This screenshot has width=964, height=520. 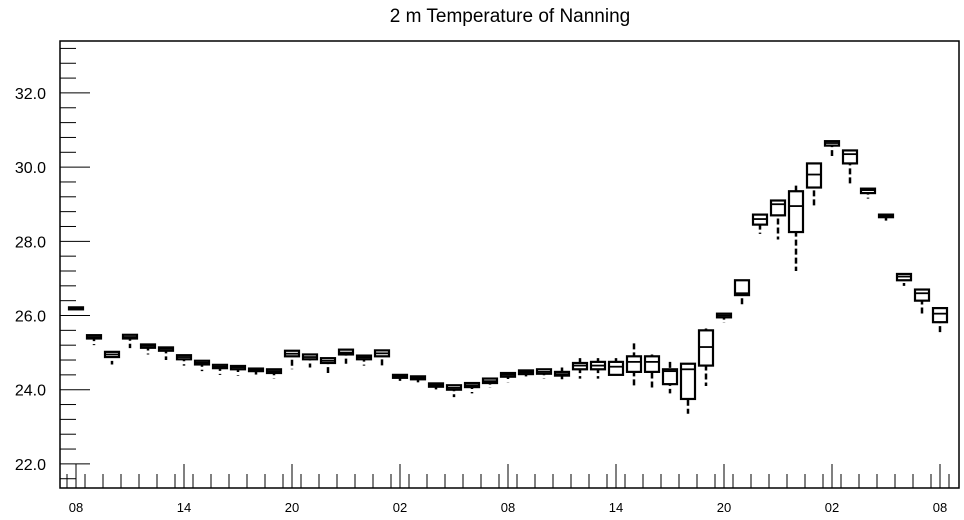 What do you see at coordinates (30, 242) in the screenshot?
I see `y-tick-label: 28.0` at bounding box center [30, 242].